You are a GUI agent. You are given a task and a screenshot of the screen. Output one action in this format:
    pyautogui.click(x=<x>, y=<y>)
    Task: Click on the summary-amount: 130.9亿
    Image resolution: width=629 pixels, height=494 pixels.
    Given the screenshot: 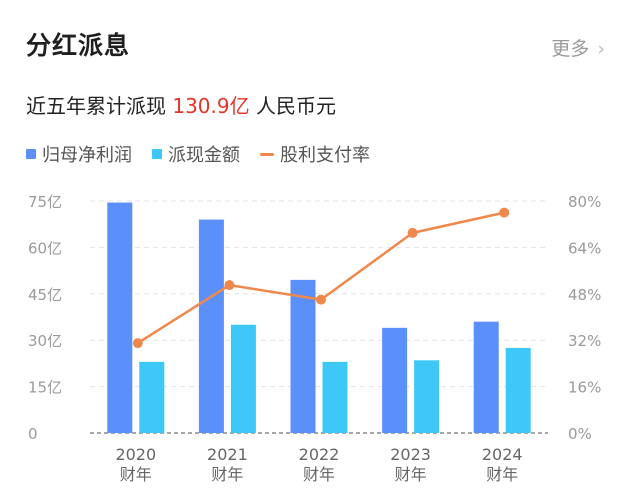 What is the action you would take?
    pyautogui.click(x=211, y=106)
    